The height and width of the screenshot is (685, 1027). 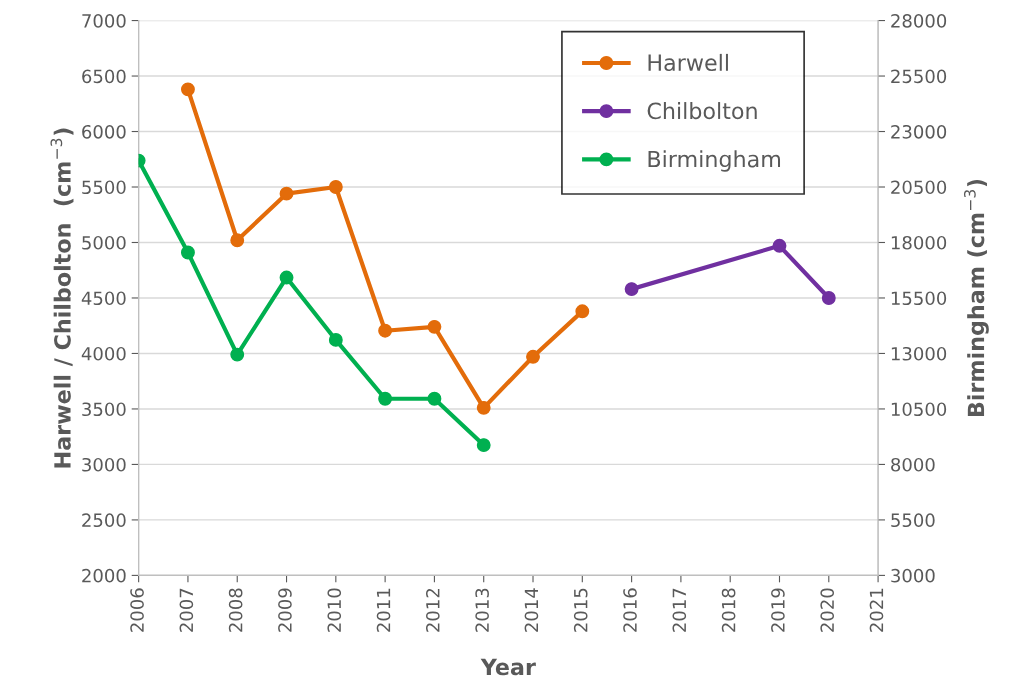 What do you see at coordinates (104, 409) in the screenshot?
I see `y-tick-label: 3500` at bounding box center [104, 409].